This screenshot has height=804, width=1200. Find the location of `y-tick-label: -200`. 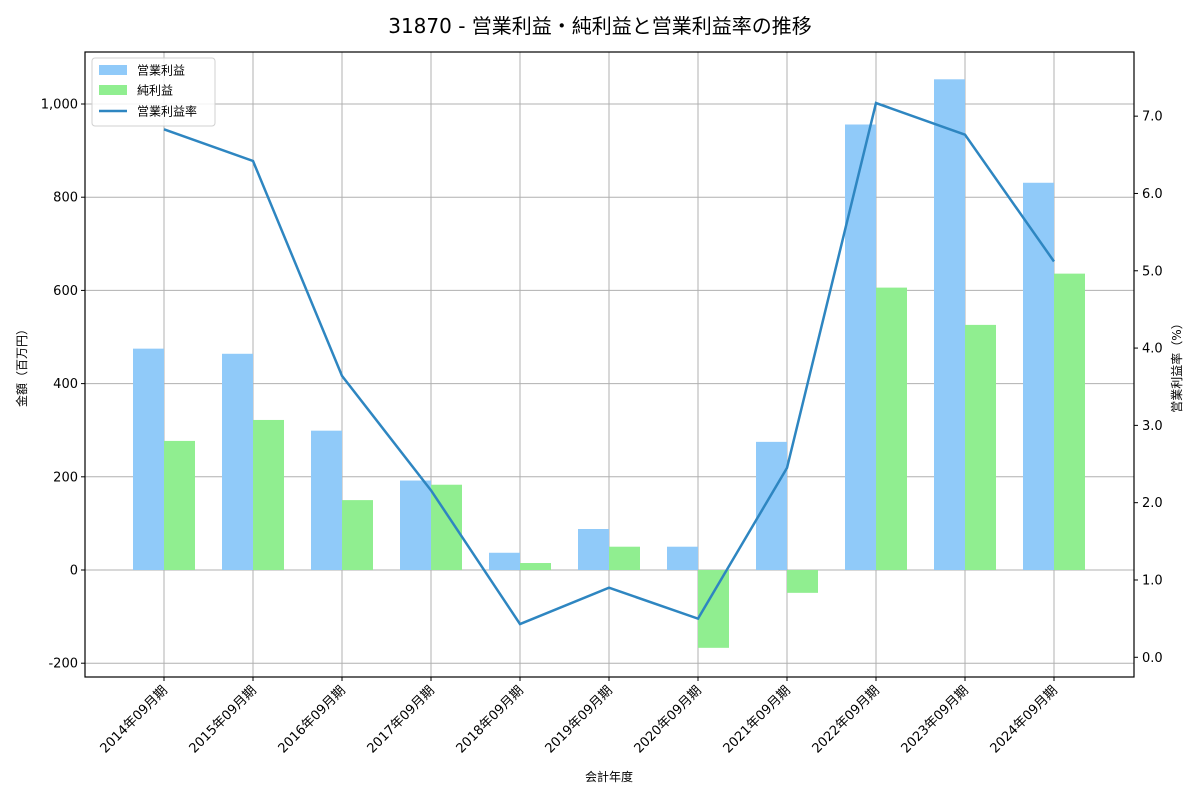

y-tick-label: -200 is located at coordinates (63, 664).